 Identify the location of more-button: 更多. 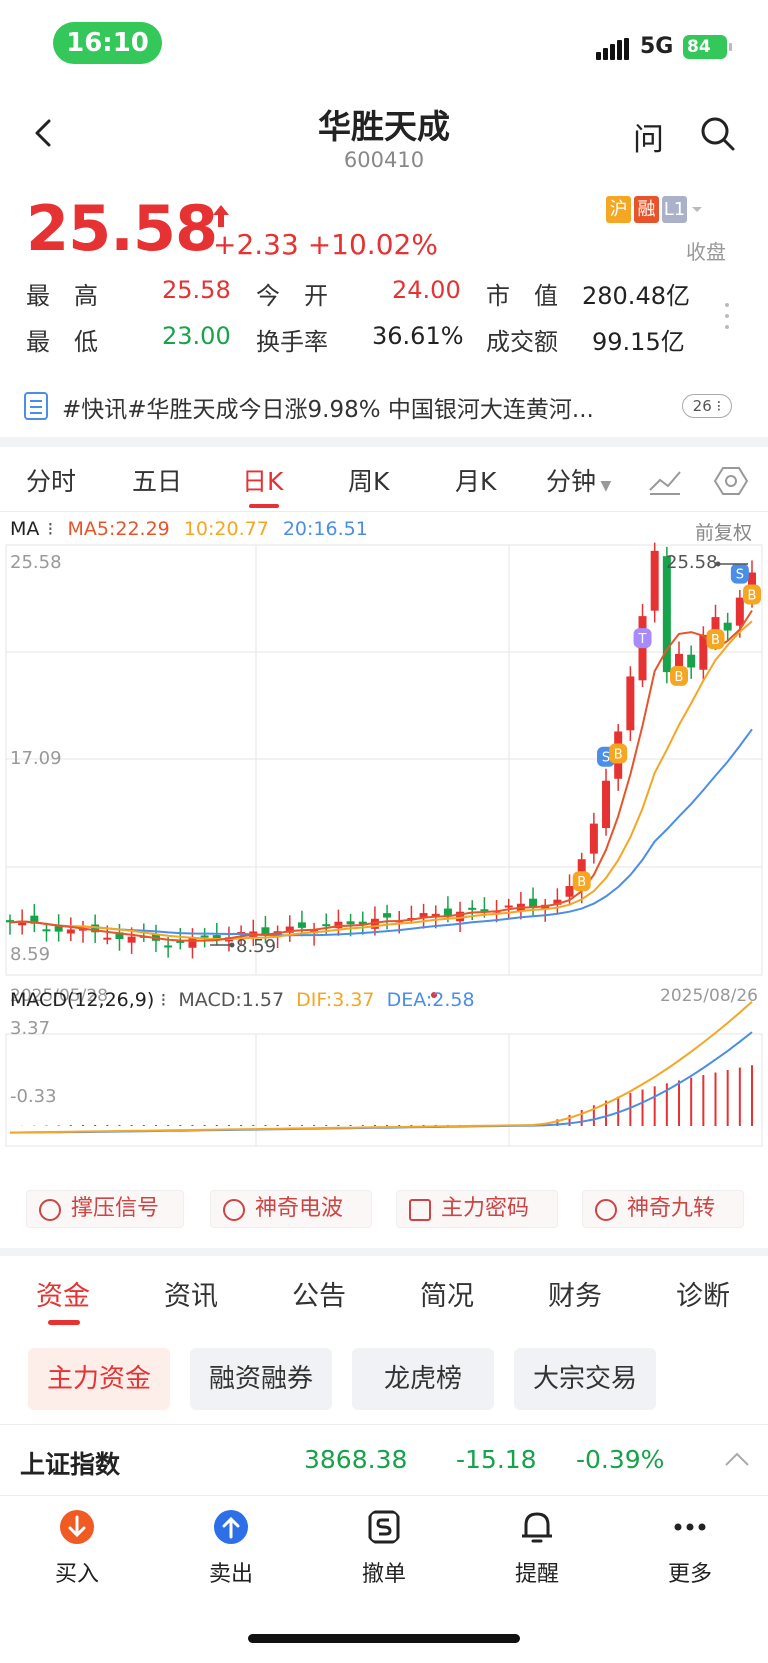
(690, 1548).